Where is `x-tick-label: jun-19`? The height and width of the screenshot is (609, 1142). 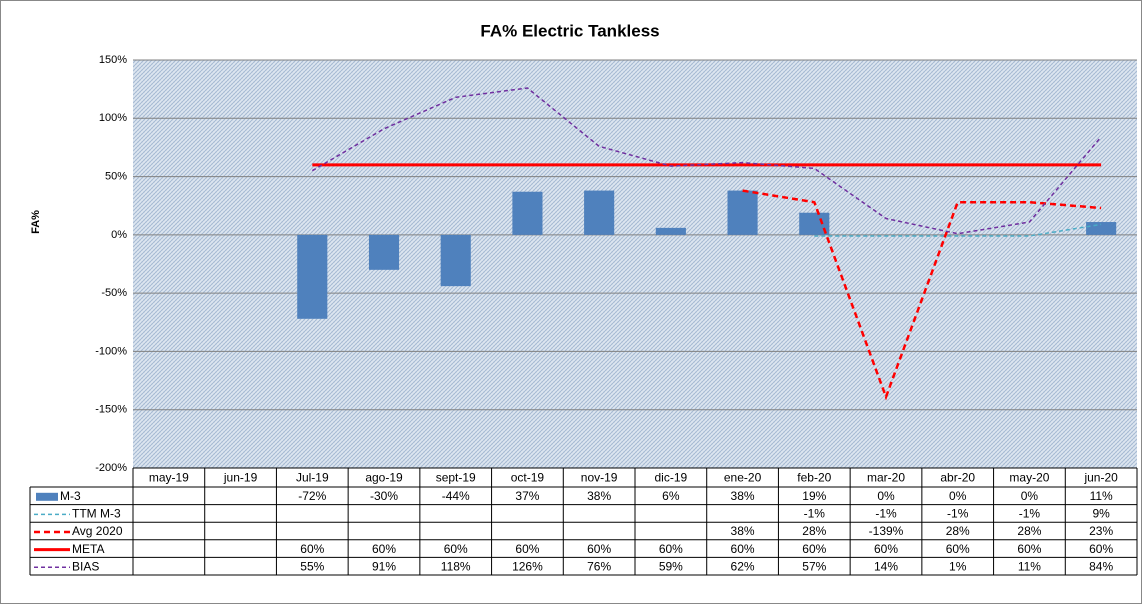 x-tick-label: jun-19 is located at coordinates (240, 478).